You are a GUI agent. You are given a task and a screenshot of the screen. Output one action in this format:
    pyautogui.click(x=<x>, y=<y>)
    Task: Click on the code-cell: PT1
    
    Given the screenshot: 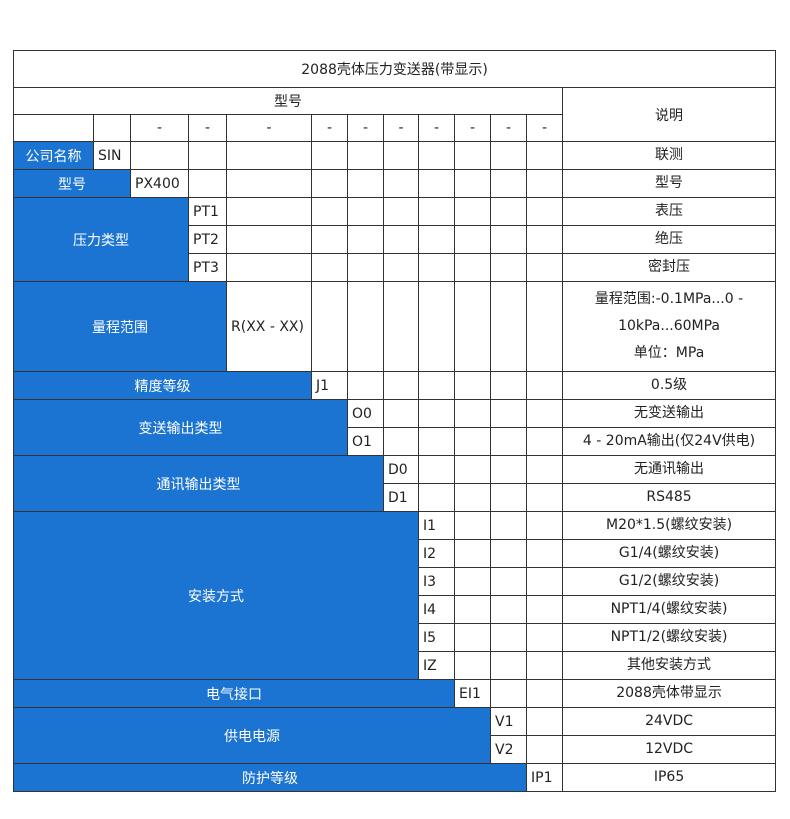 What is the action you would take?
    pyautogui.click(x=207, y=211)
    